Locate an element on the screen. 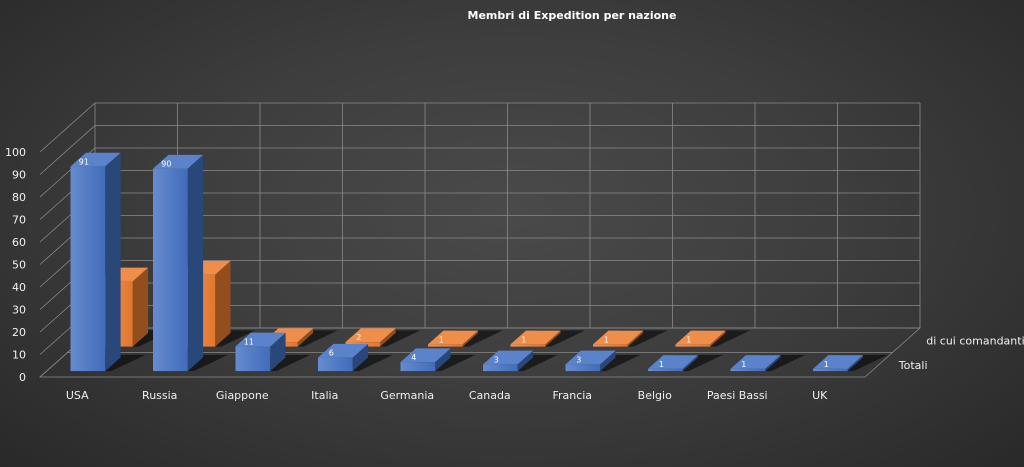 This screenshot has height=467, width=1024. x-tick-label: Canada is located at coordinates (490, 395).